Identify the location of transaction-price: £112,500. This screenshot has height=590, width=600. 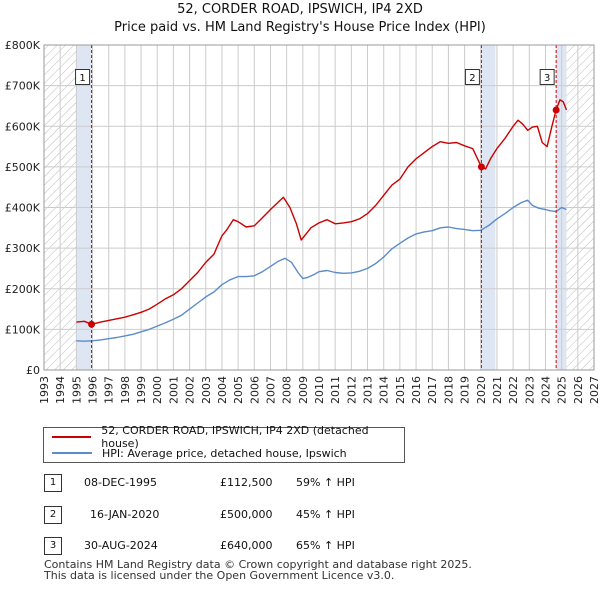
(246, 482).